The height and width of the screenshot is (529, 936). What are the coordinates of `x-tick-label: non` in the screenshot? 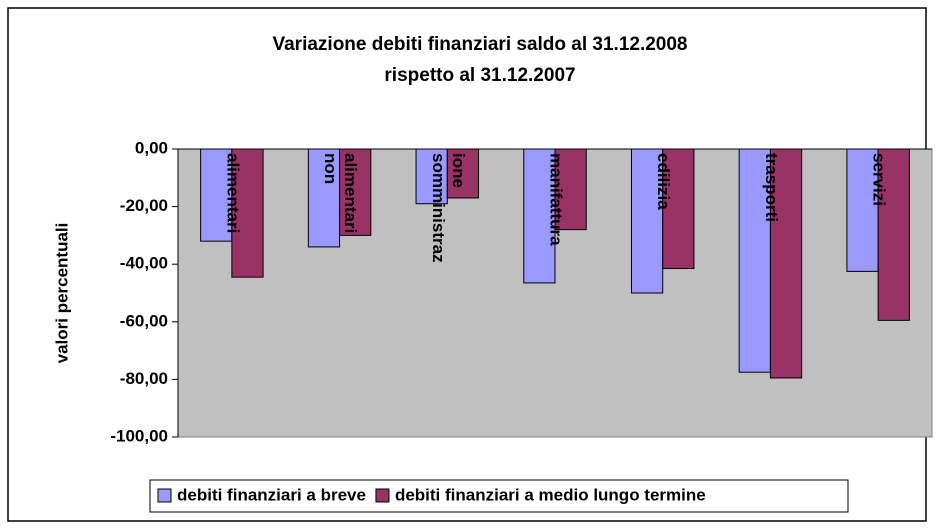 It's located at (330, 168).